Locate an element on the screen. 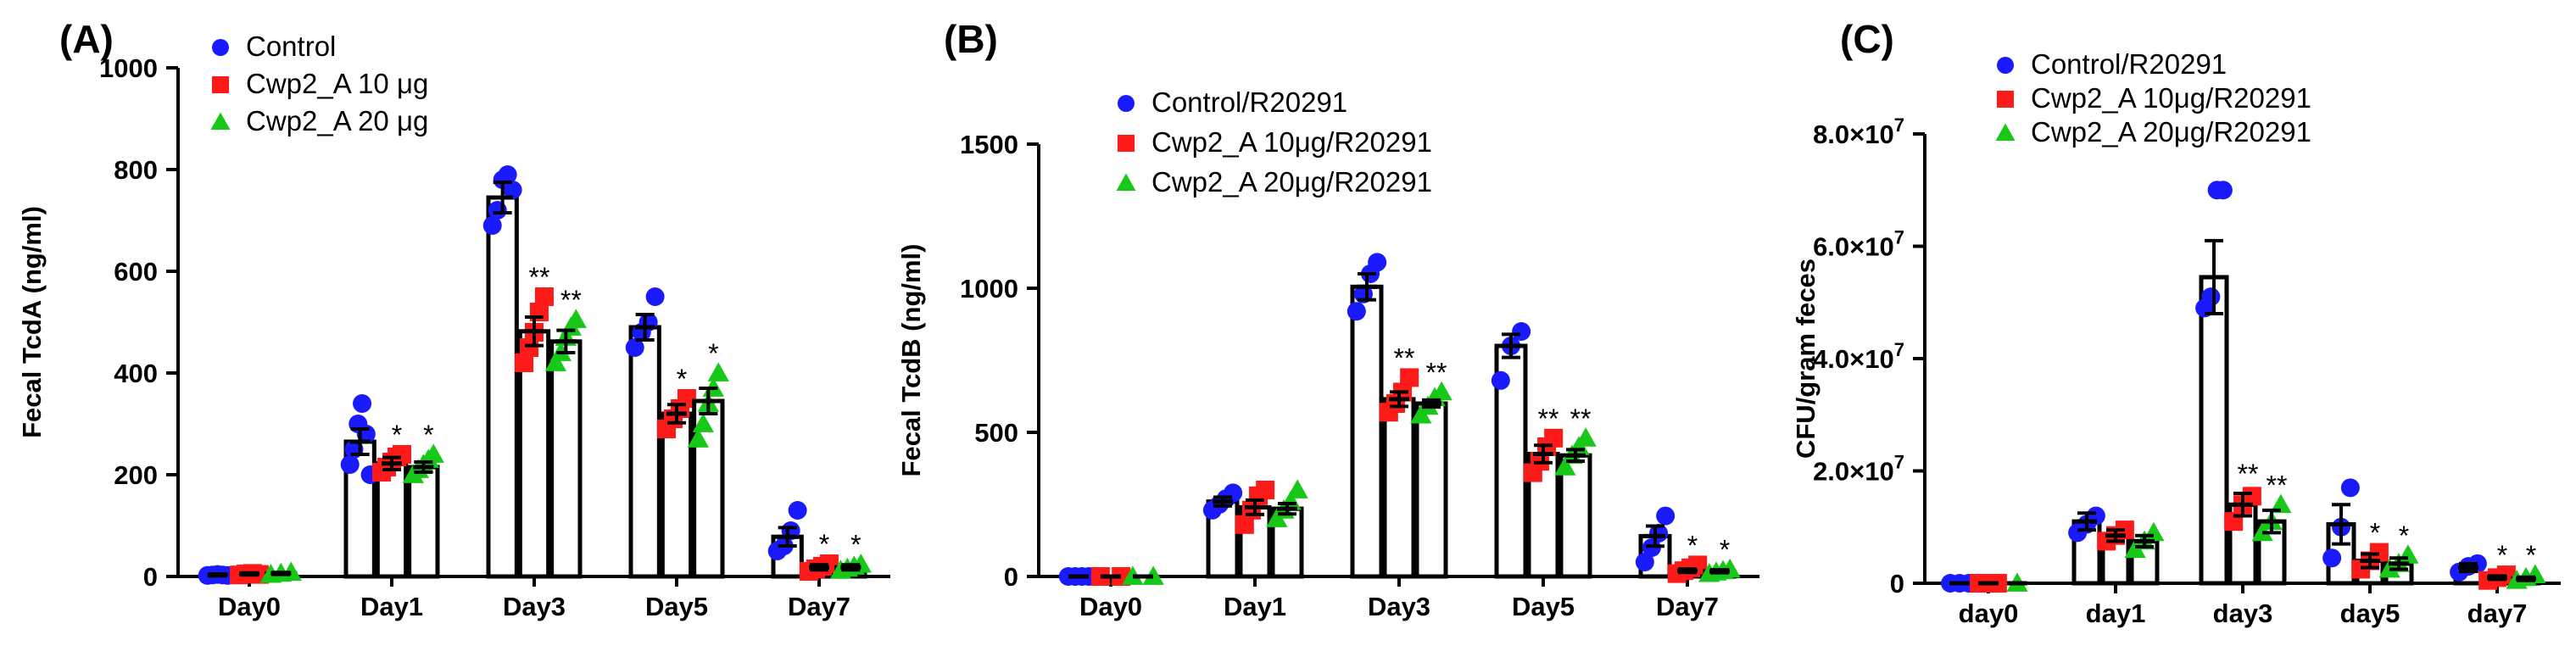 The height and width of the screenshot is (657, 2576). legend-label: Cwp2_A 20 μg is located at coordinates (337, 121).